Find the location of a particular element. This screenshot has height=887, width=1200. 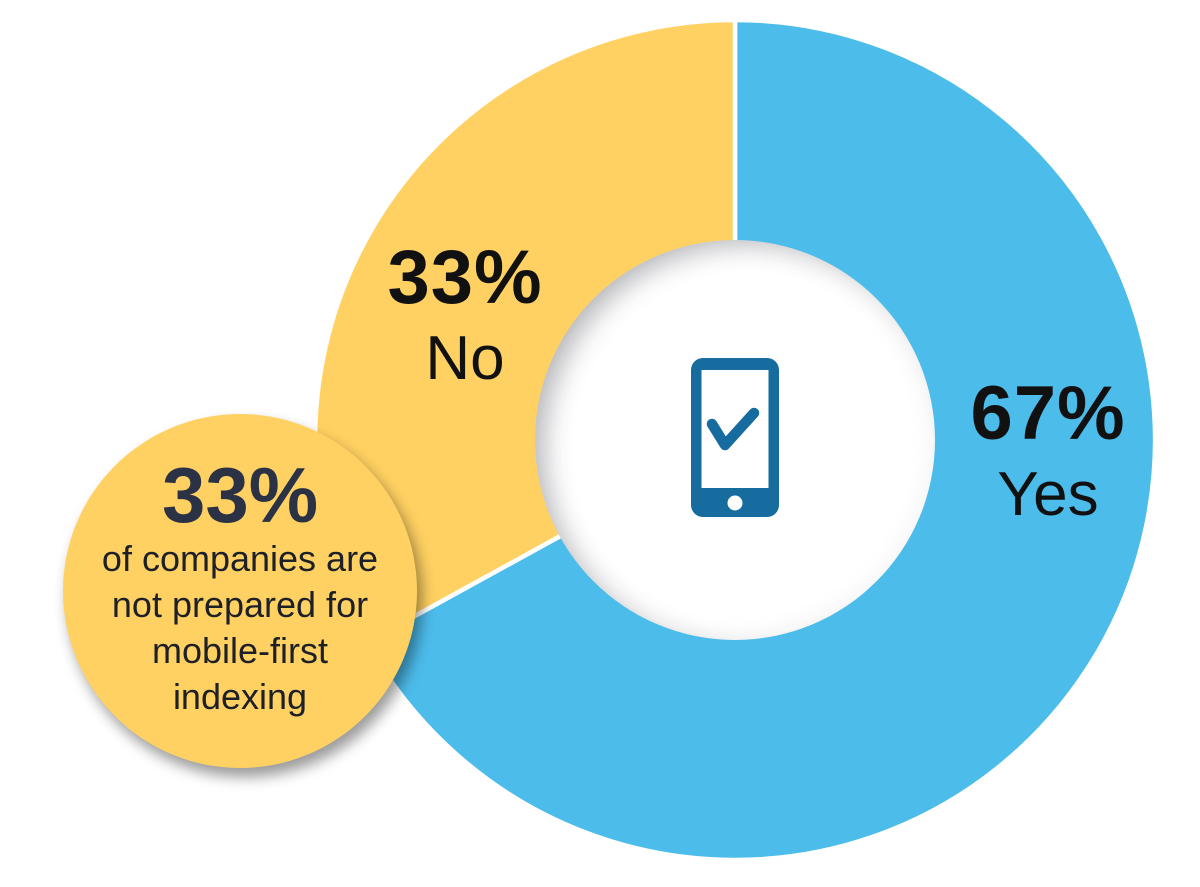

callout-text-line: mobile-first is located at coordinates (240, 650).